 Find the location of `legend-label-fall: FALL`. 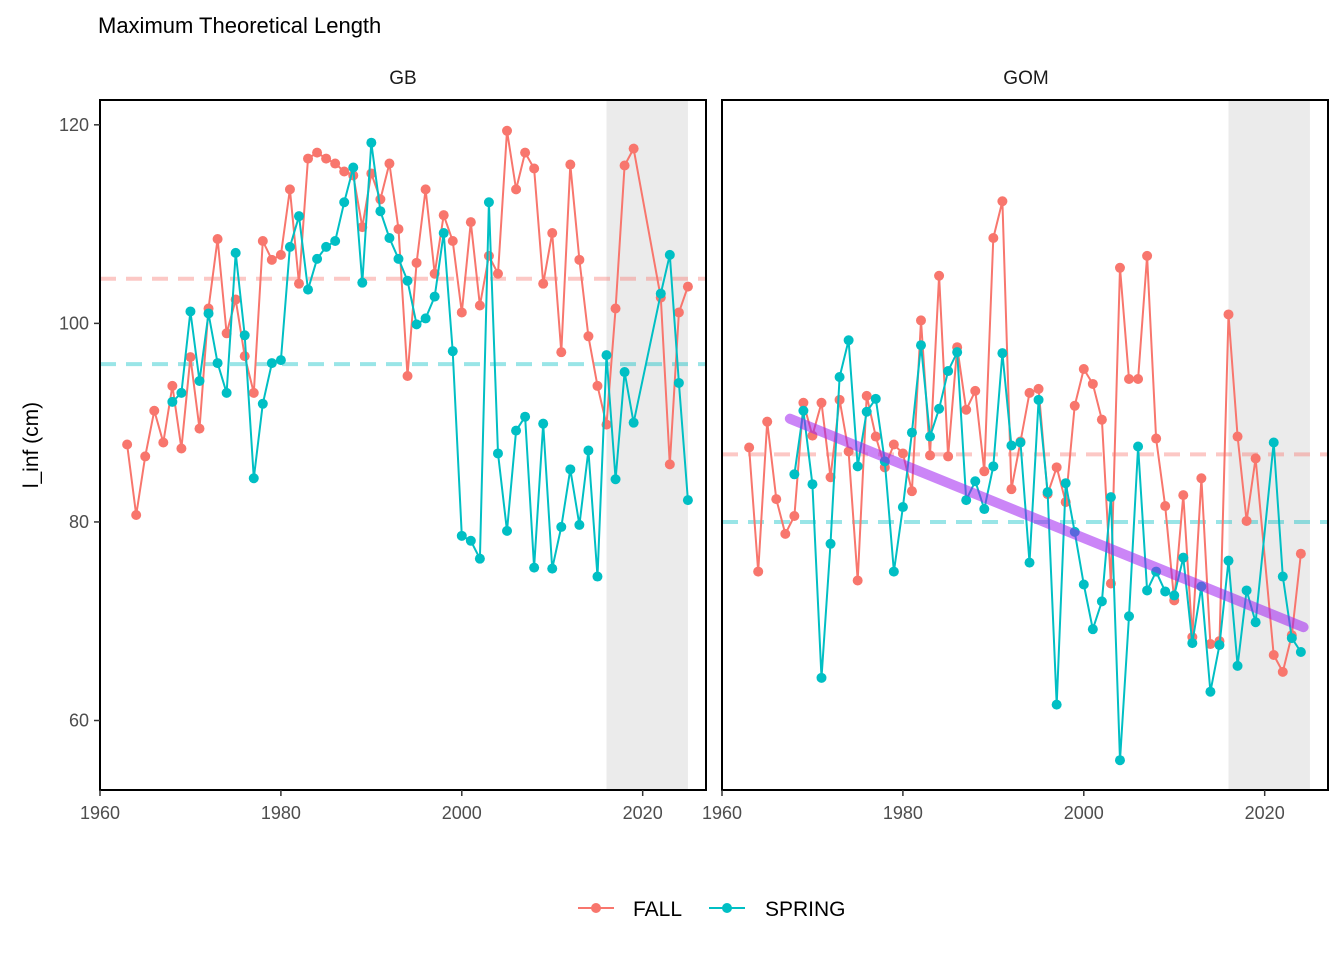

legend-label-fall: FALL is located at coordinates (657, 909).